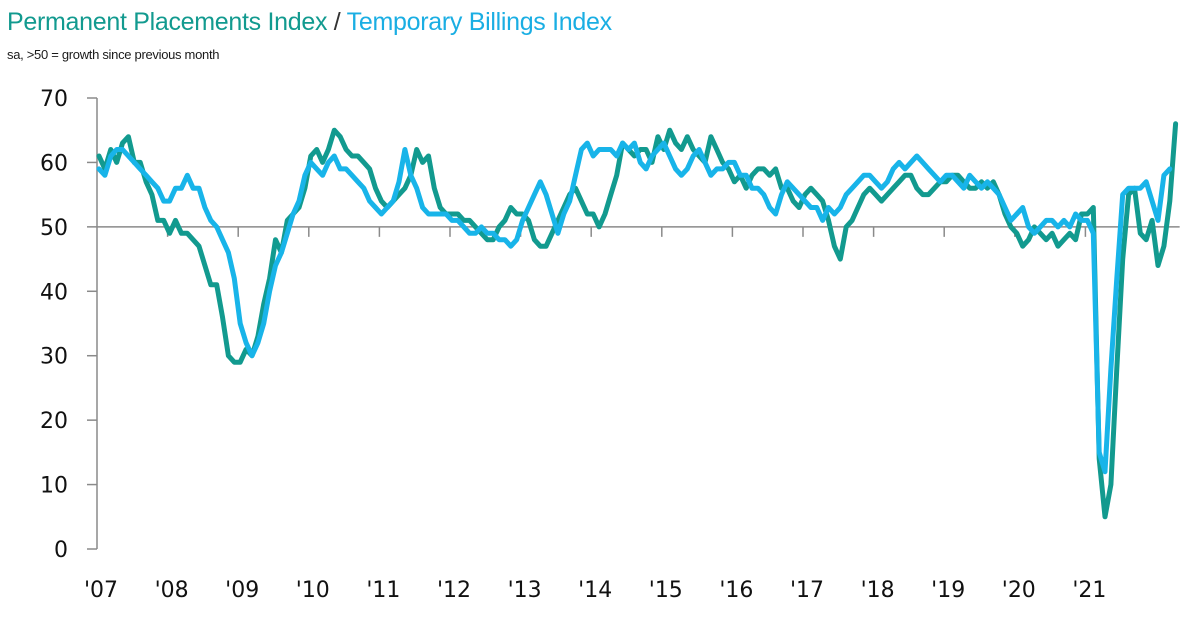 Image resolution: width=1199 pixels, height=640 pixels. Describe the element at coordinates (54, 163) in the screenshot. I see `y-tick-label: 60` at that location.